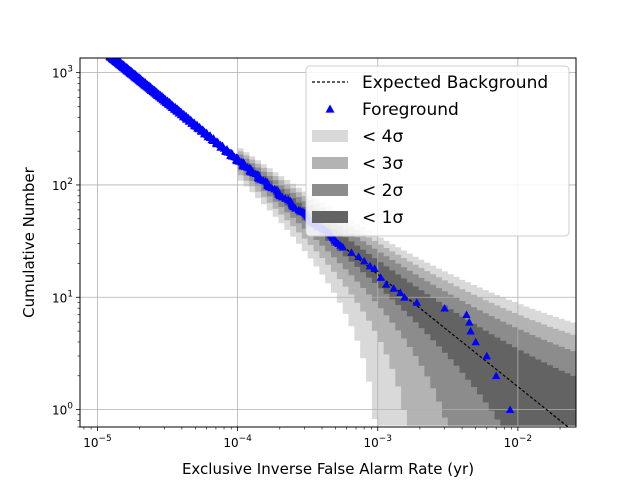  Describe the element at coordinates (105, 439) in the screenshot. I see `x-tick-label-0-exp: −5` at that location.